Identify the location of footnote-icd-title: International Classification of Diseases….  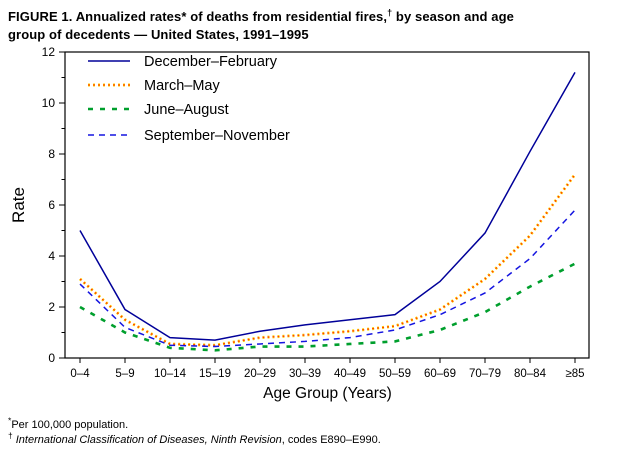
(148, 439).